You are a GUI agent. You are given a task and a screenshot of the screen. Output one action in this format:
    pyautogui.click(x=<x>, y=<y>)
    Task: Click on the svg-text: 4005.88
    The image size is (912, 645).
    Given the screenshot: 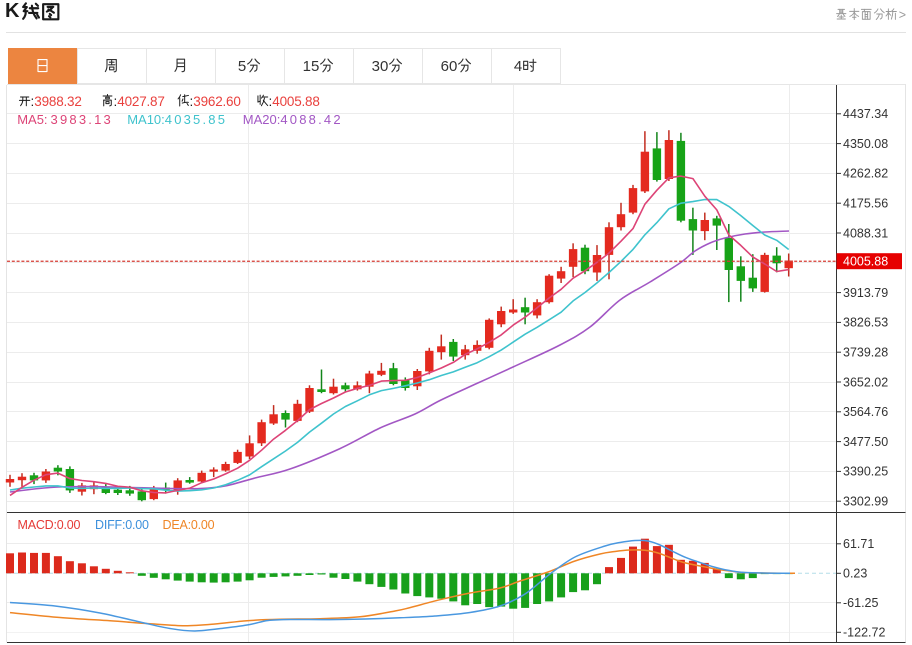 What is the action you would take?
    pyautogui.click(x=865, y=262)
    